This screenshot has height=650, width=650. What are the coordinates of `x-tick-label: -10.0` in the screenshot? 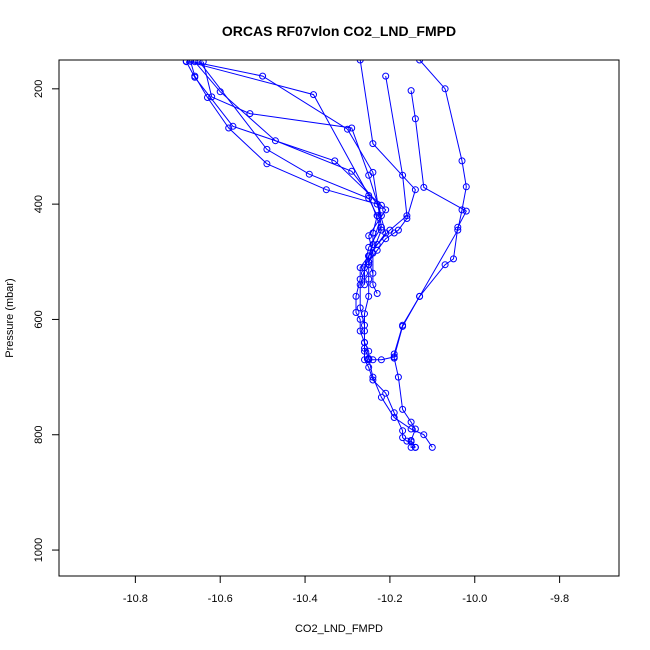 It's located at (474, 599).